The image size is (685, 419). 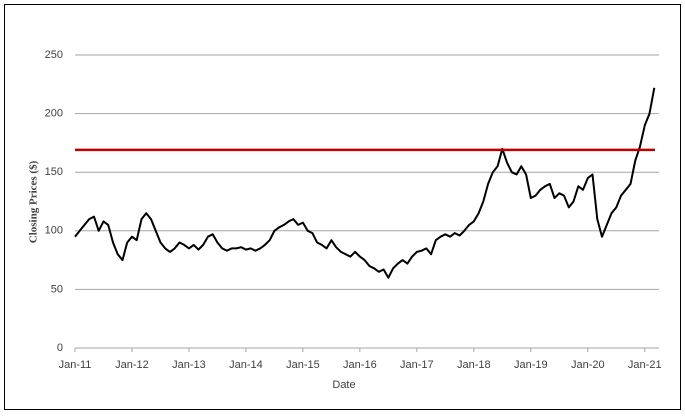 What do you see at coordinates (343, 385) in the screenshot?
I see `x-axis-label: Date` at bounding box center [343, 385].